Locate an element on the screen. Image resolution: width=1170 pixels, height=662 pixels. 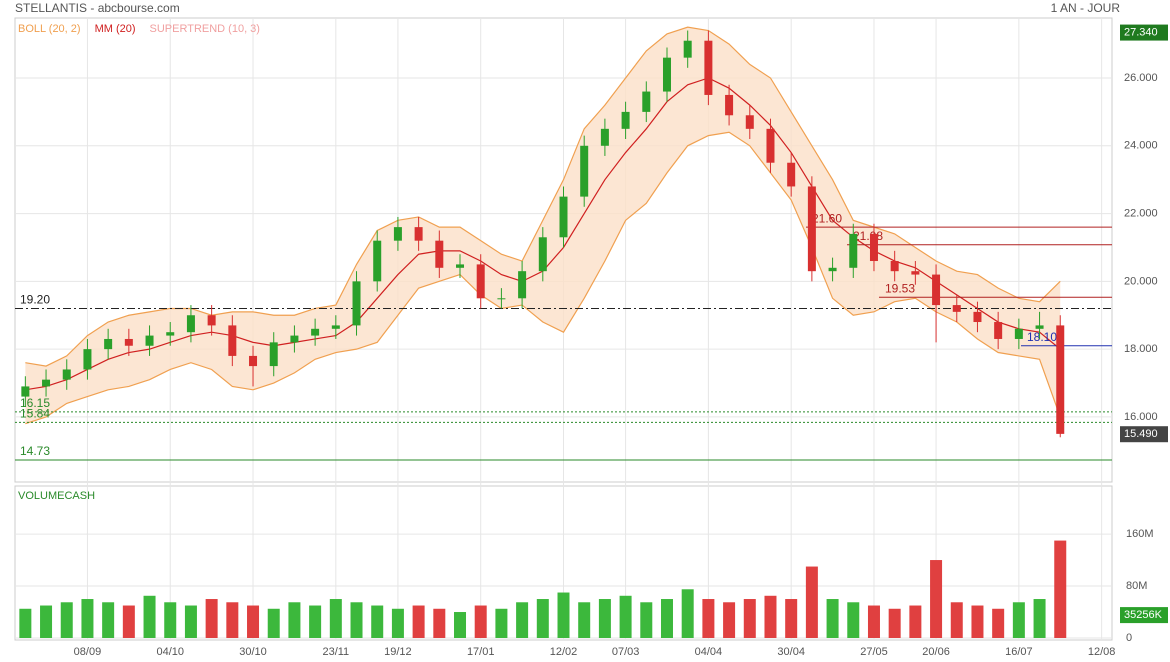
level-label: 19.20 is located at coordinates (35, 300).